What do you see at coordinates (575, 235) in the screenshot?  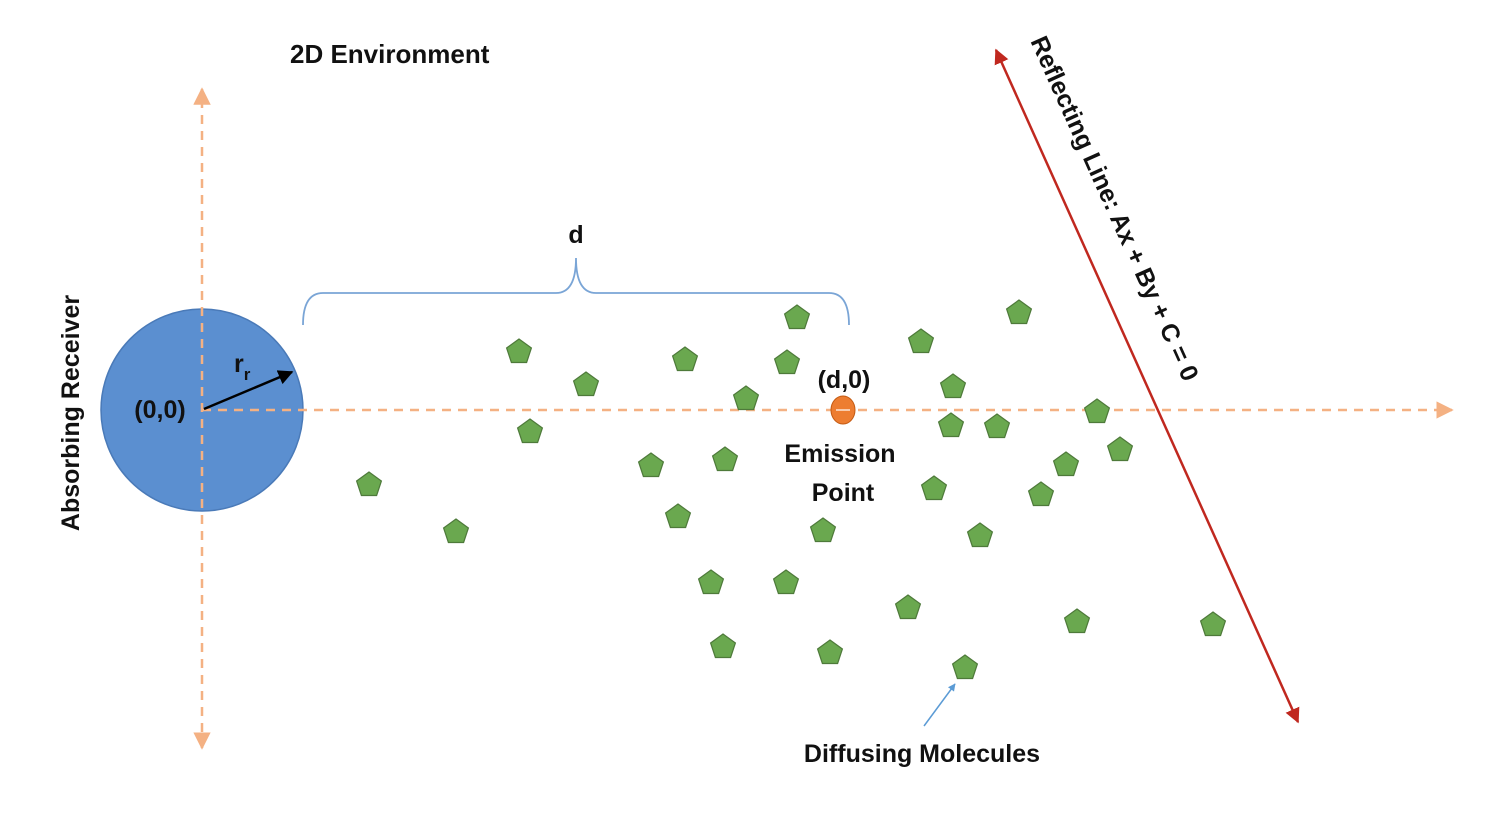 I see `distance-label: d` at bounding box center [575, 235].